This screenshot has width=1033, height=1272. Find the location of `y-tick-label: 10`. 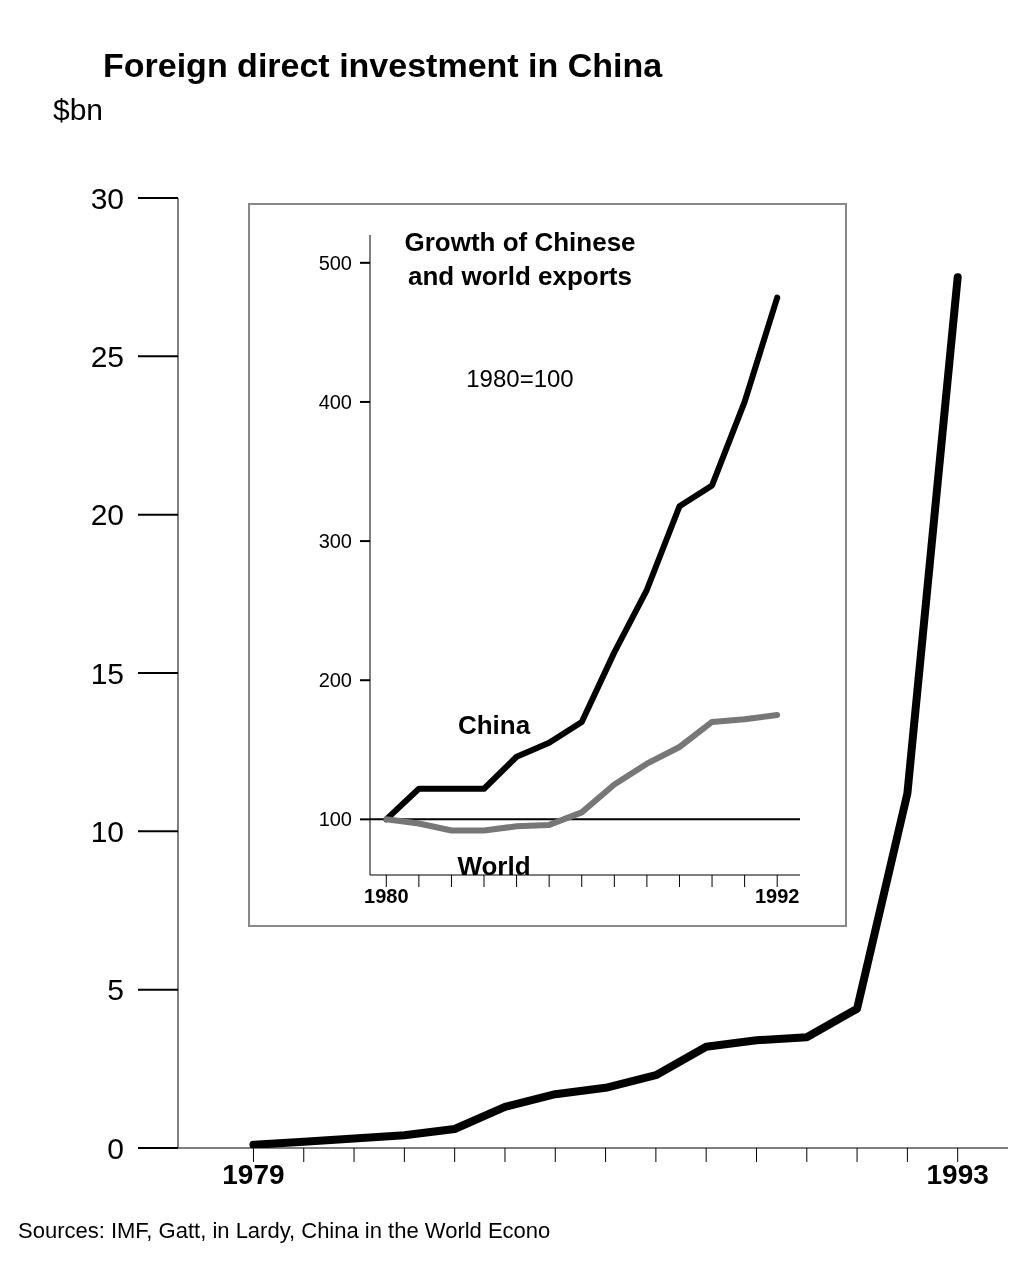

y-tick-label: 10 is located at coordinates (107, 831).